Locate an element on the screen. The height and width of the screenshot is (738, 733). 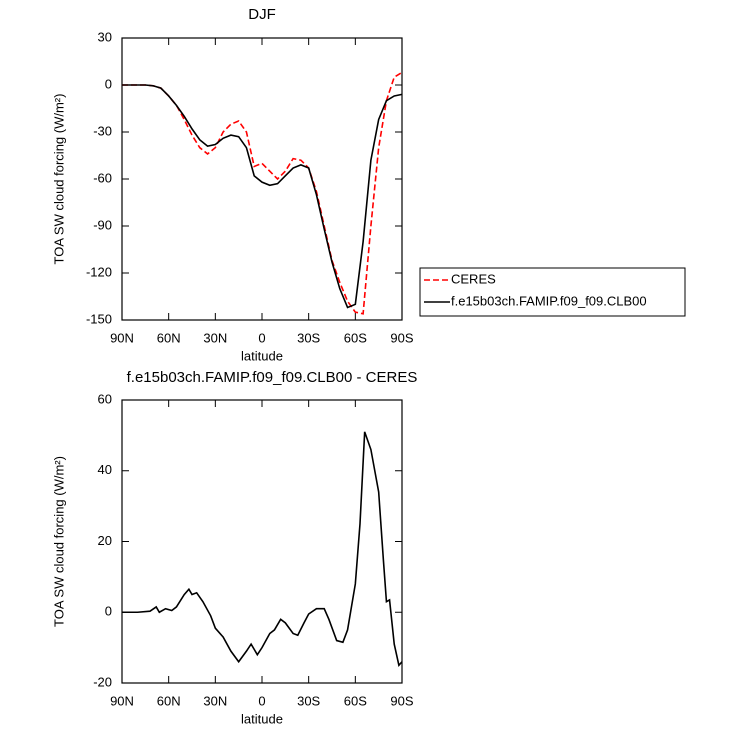
y-tick-label: 20 is located at coordinates (105, 540).